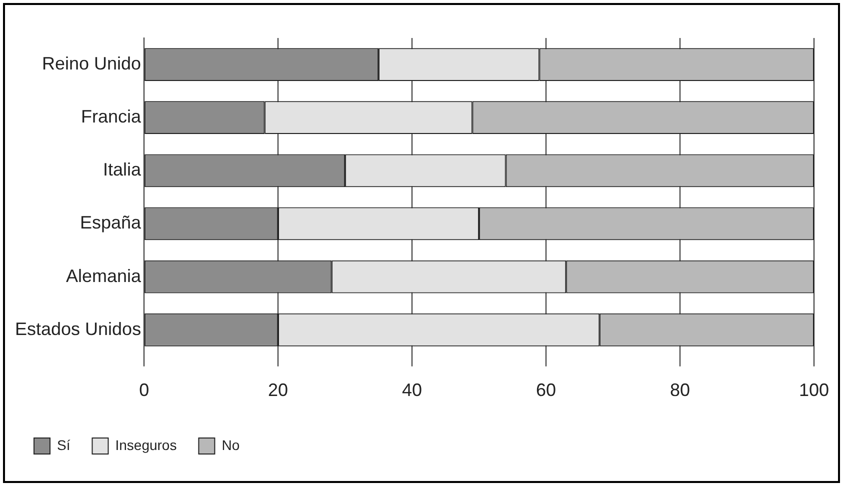  I want to click on x-tick-label: 40, so click(412, 390).